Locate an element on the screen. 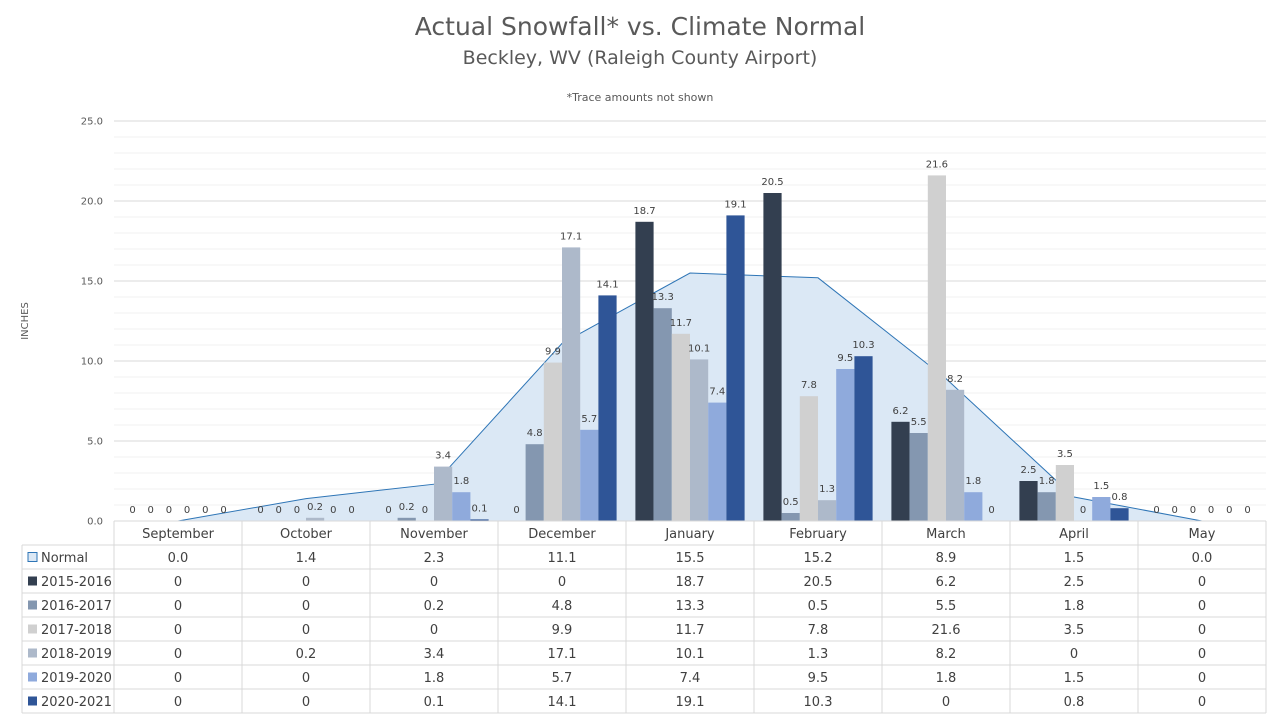 The width and height of the screenshot is (1280, 720). table-cell: 3.5 is located at coordinates (1074, 630).